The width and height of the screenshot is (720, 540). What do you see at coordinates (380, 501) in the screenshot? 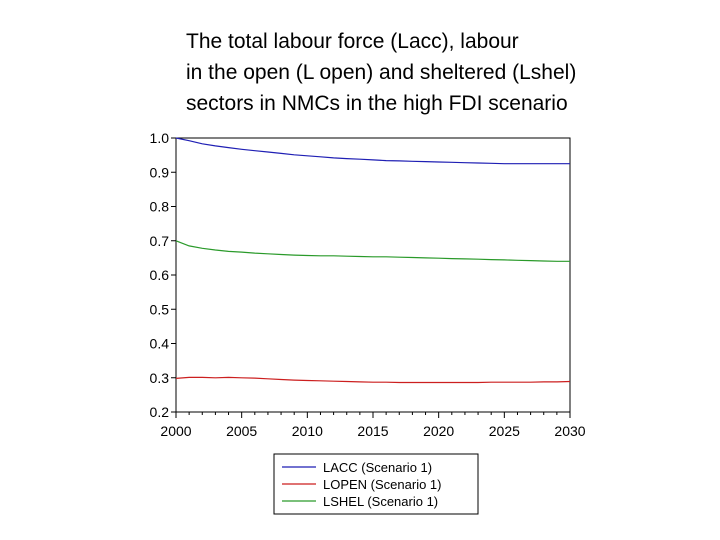
I see `legend-label-3: LSHEL (Scenario 1)` at bounding box center [380, 501].